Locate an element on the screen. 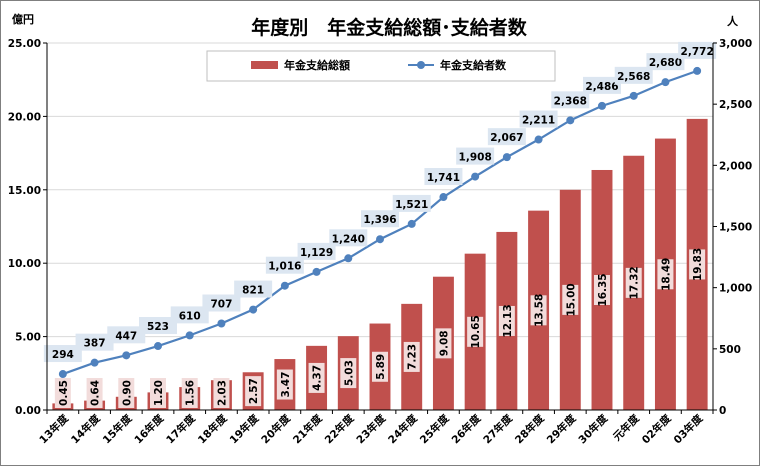  x-tick-label: 22年度 is located at coordinates (339, 429).